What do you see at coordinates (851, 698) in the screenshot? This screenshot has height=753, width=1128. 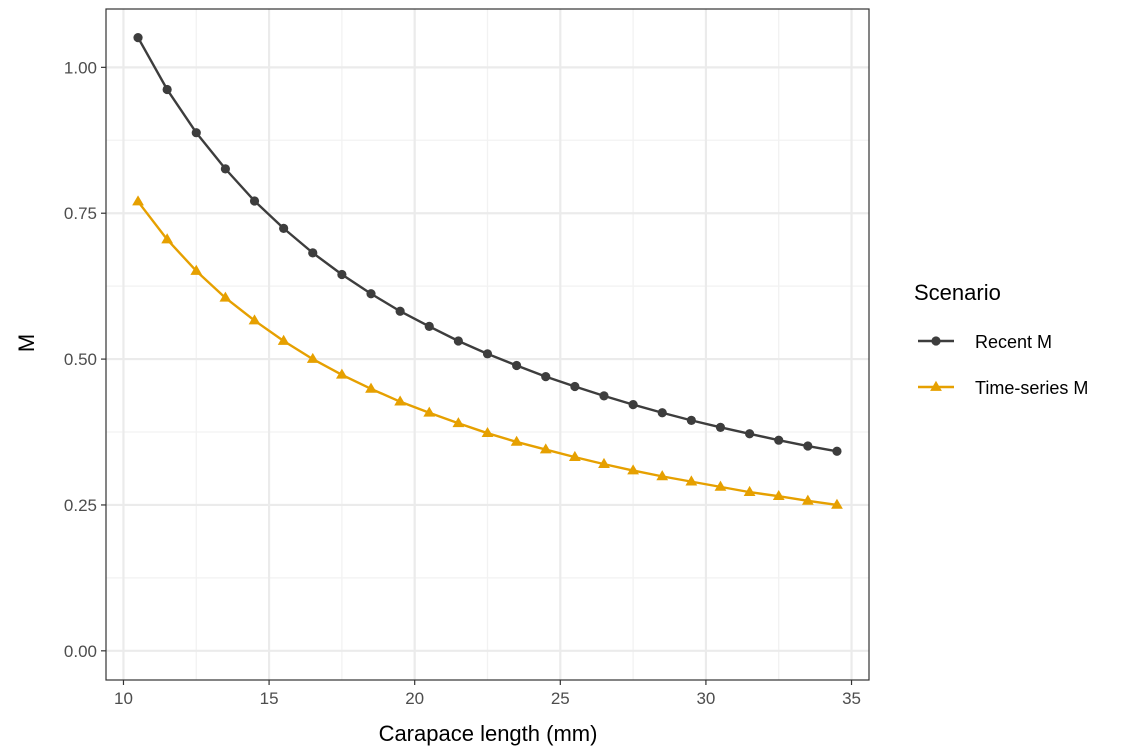 I see `x-tick-label: 35` at bounding box center [851, 698].